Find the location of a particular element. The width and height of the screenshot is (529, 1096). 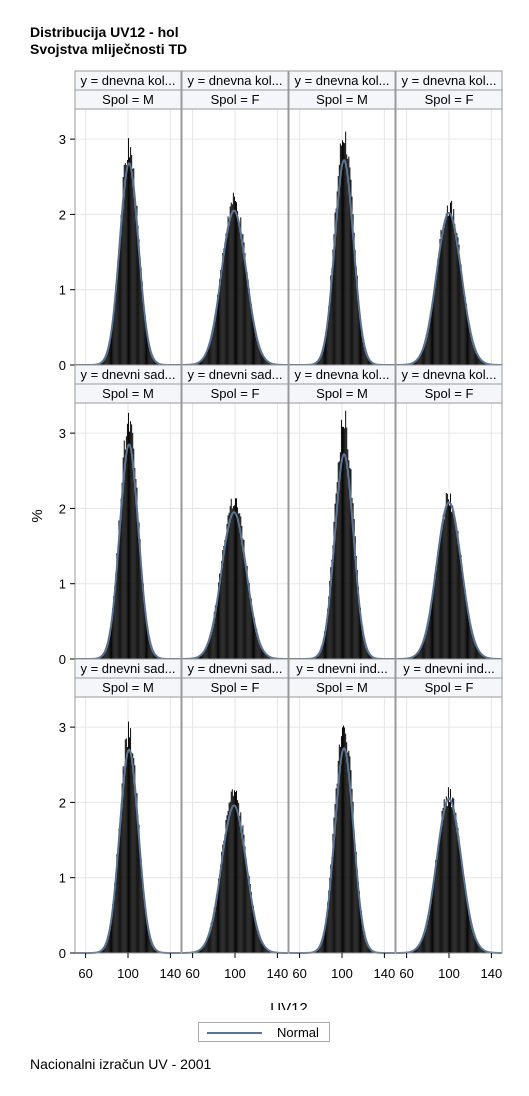

x-tick-label: 140 is located at coordinates (278, 973).